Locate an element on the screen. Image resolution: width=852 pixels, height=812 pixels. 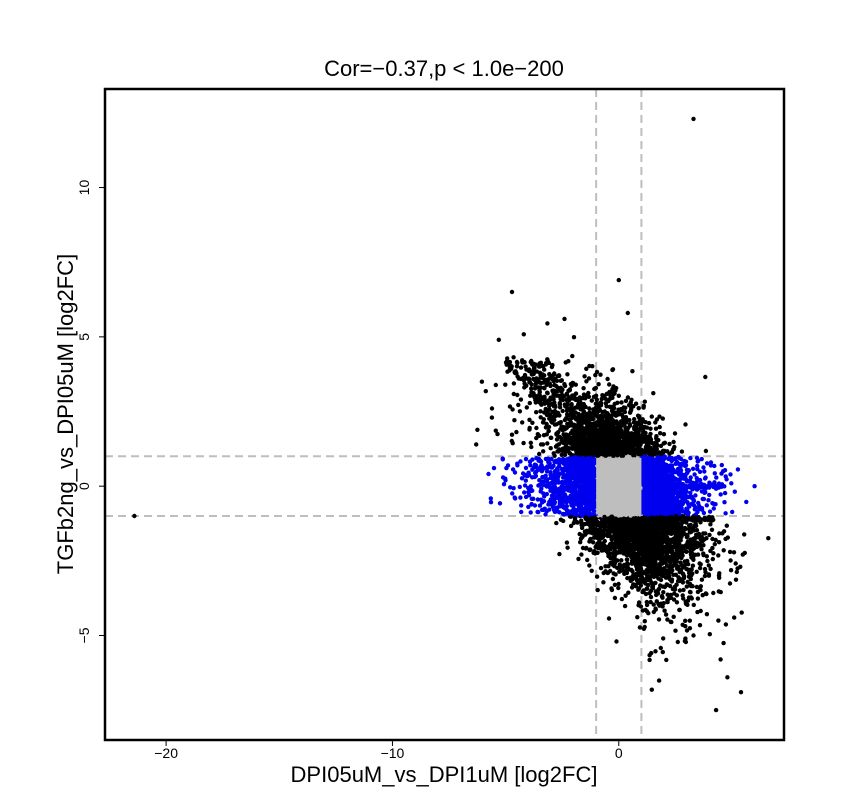
chart-title: Cor=−0.37,p < 1.0e−200 is located at coordinates (444, 68).